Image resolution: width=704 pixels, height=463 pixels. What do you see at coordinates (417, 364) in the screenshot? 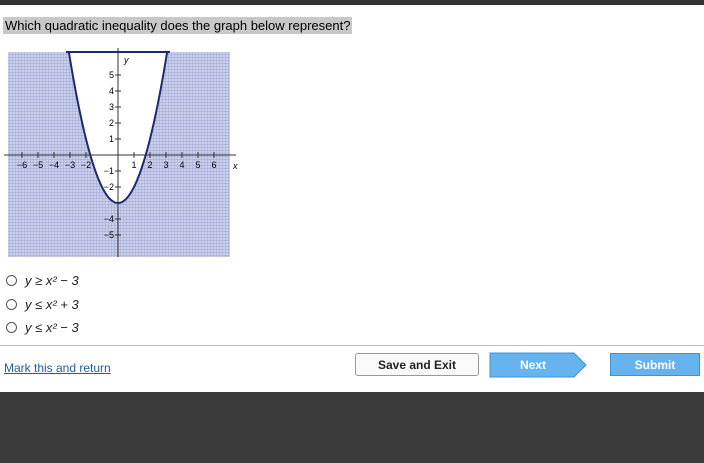
I see `save-button: Save and Exit` at bounding box center [417, 364].